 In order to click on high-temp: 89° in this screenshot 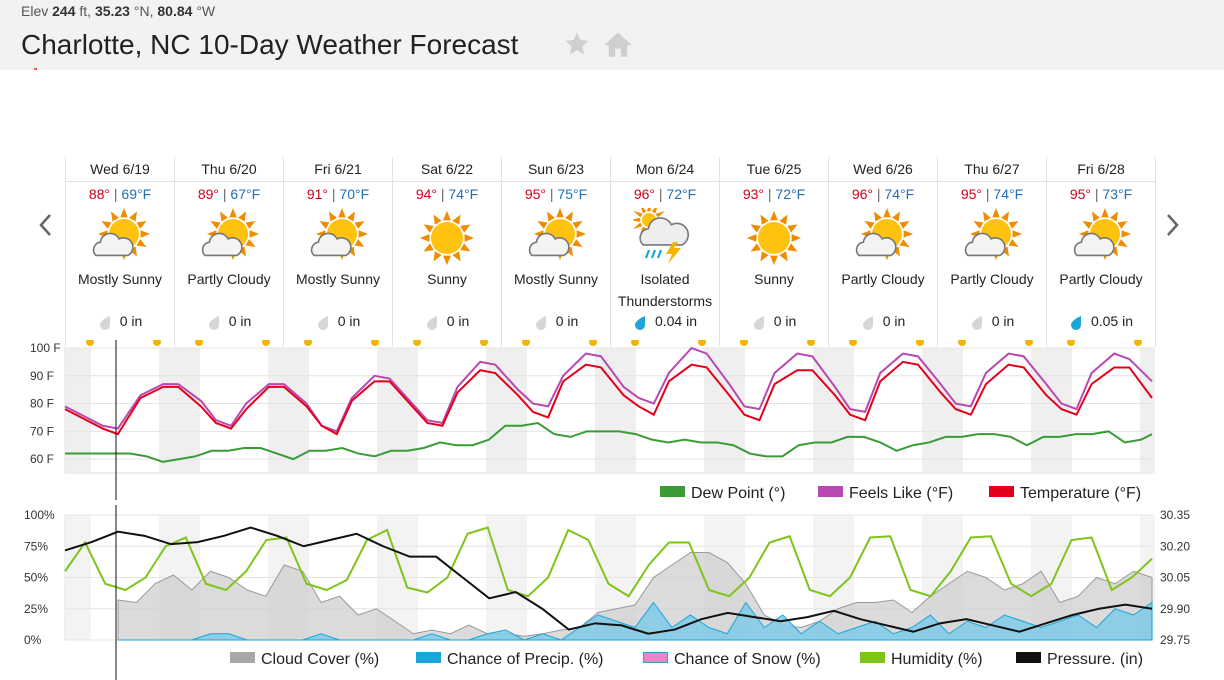, I will do `click(208, 194)`.